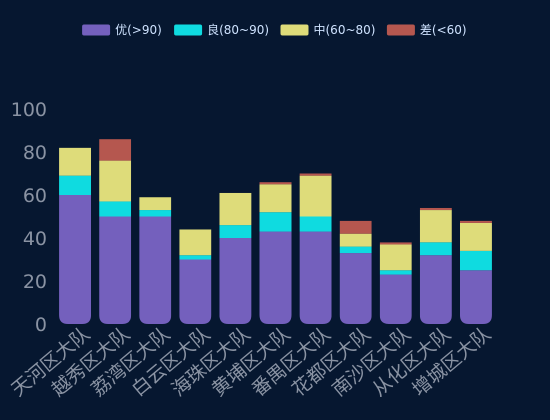 This screenshot has height=420, width=550. Describe the element at coordinates (35, 153) in the screenshot. I see `y-tick-label: 80` at that location.